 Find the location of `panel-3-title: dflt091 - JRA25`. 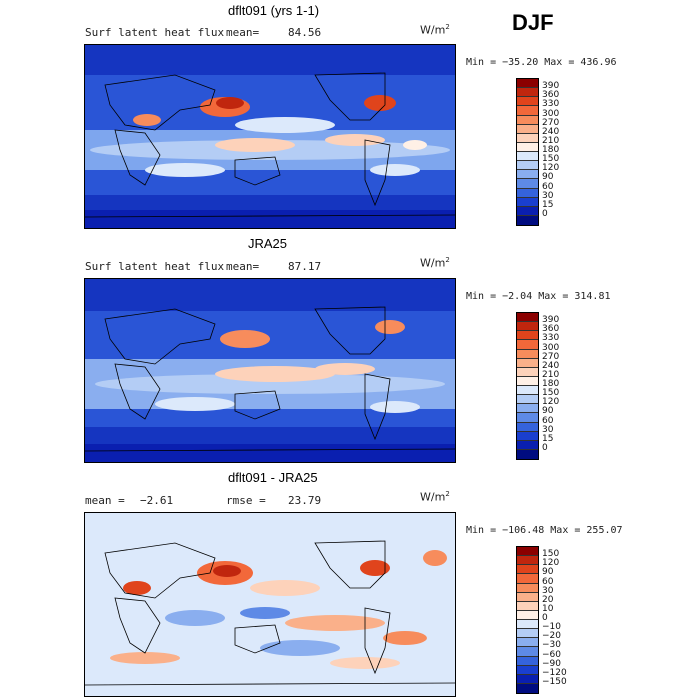

panel-3-title: dflt091 - JRA25 is located at coordinates (273, 477).